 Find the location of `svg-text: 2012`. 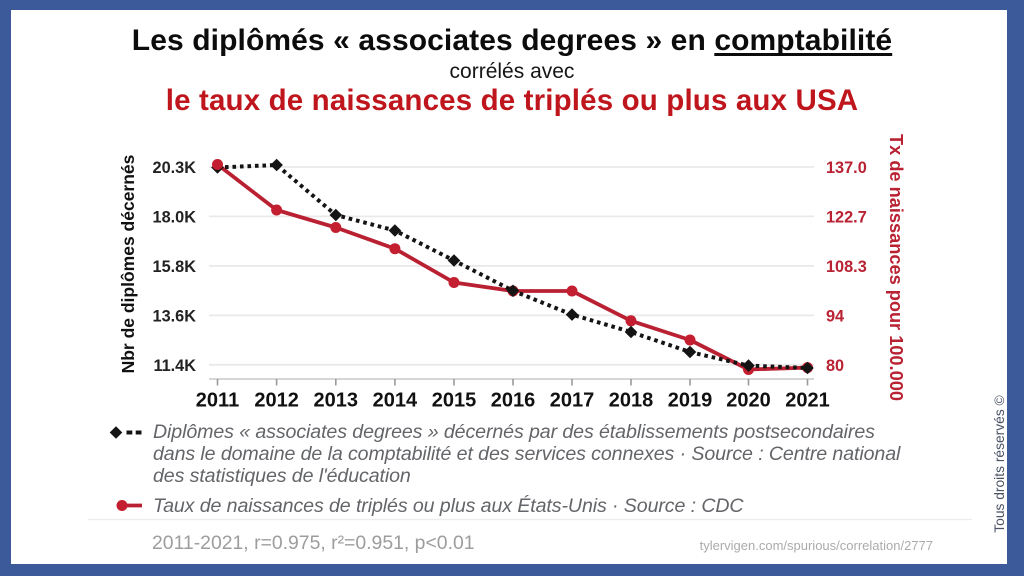

svg-text: 2012 is located at coordinates (276, 401).